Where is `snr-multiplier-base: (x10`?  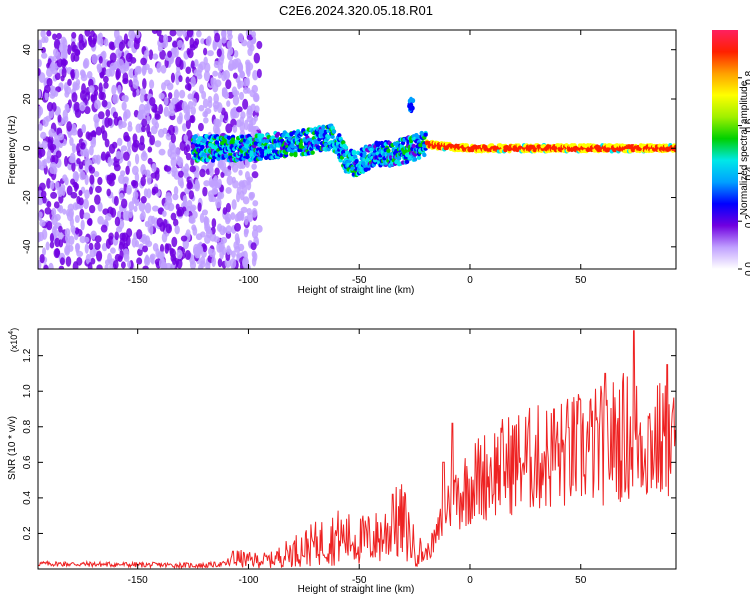 snr-multiplier-base: (x10 is located at coordinates (14, 344).